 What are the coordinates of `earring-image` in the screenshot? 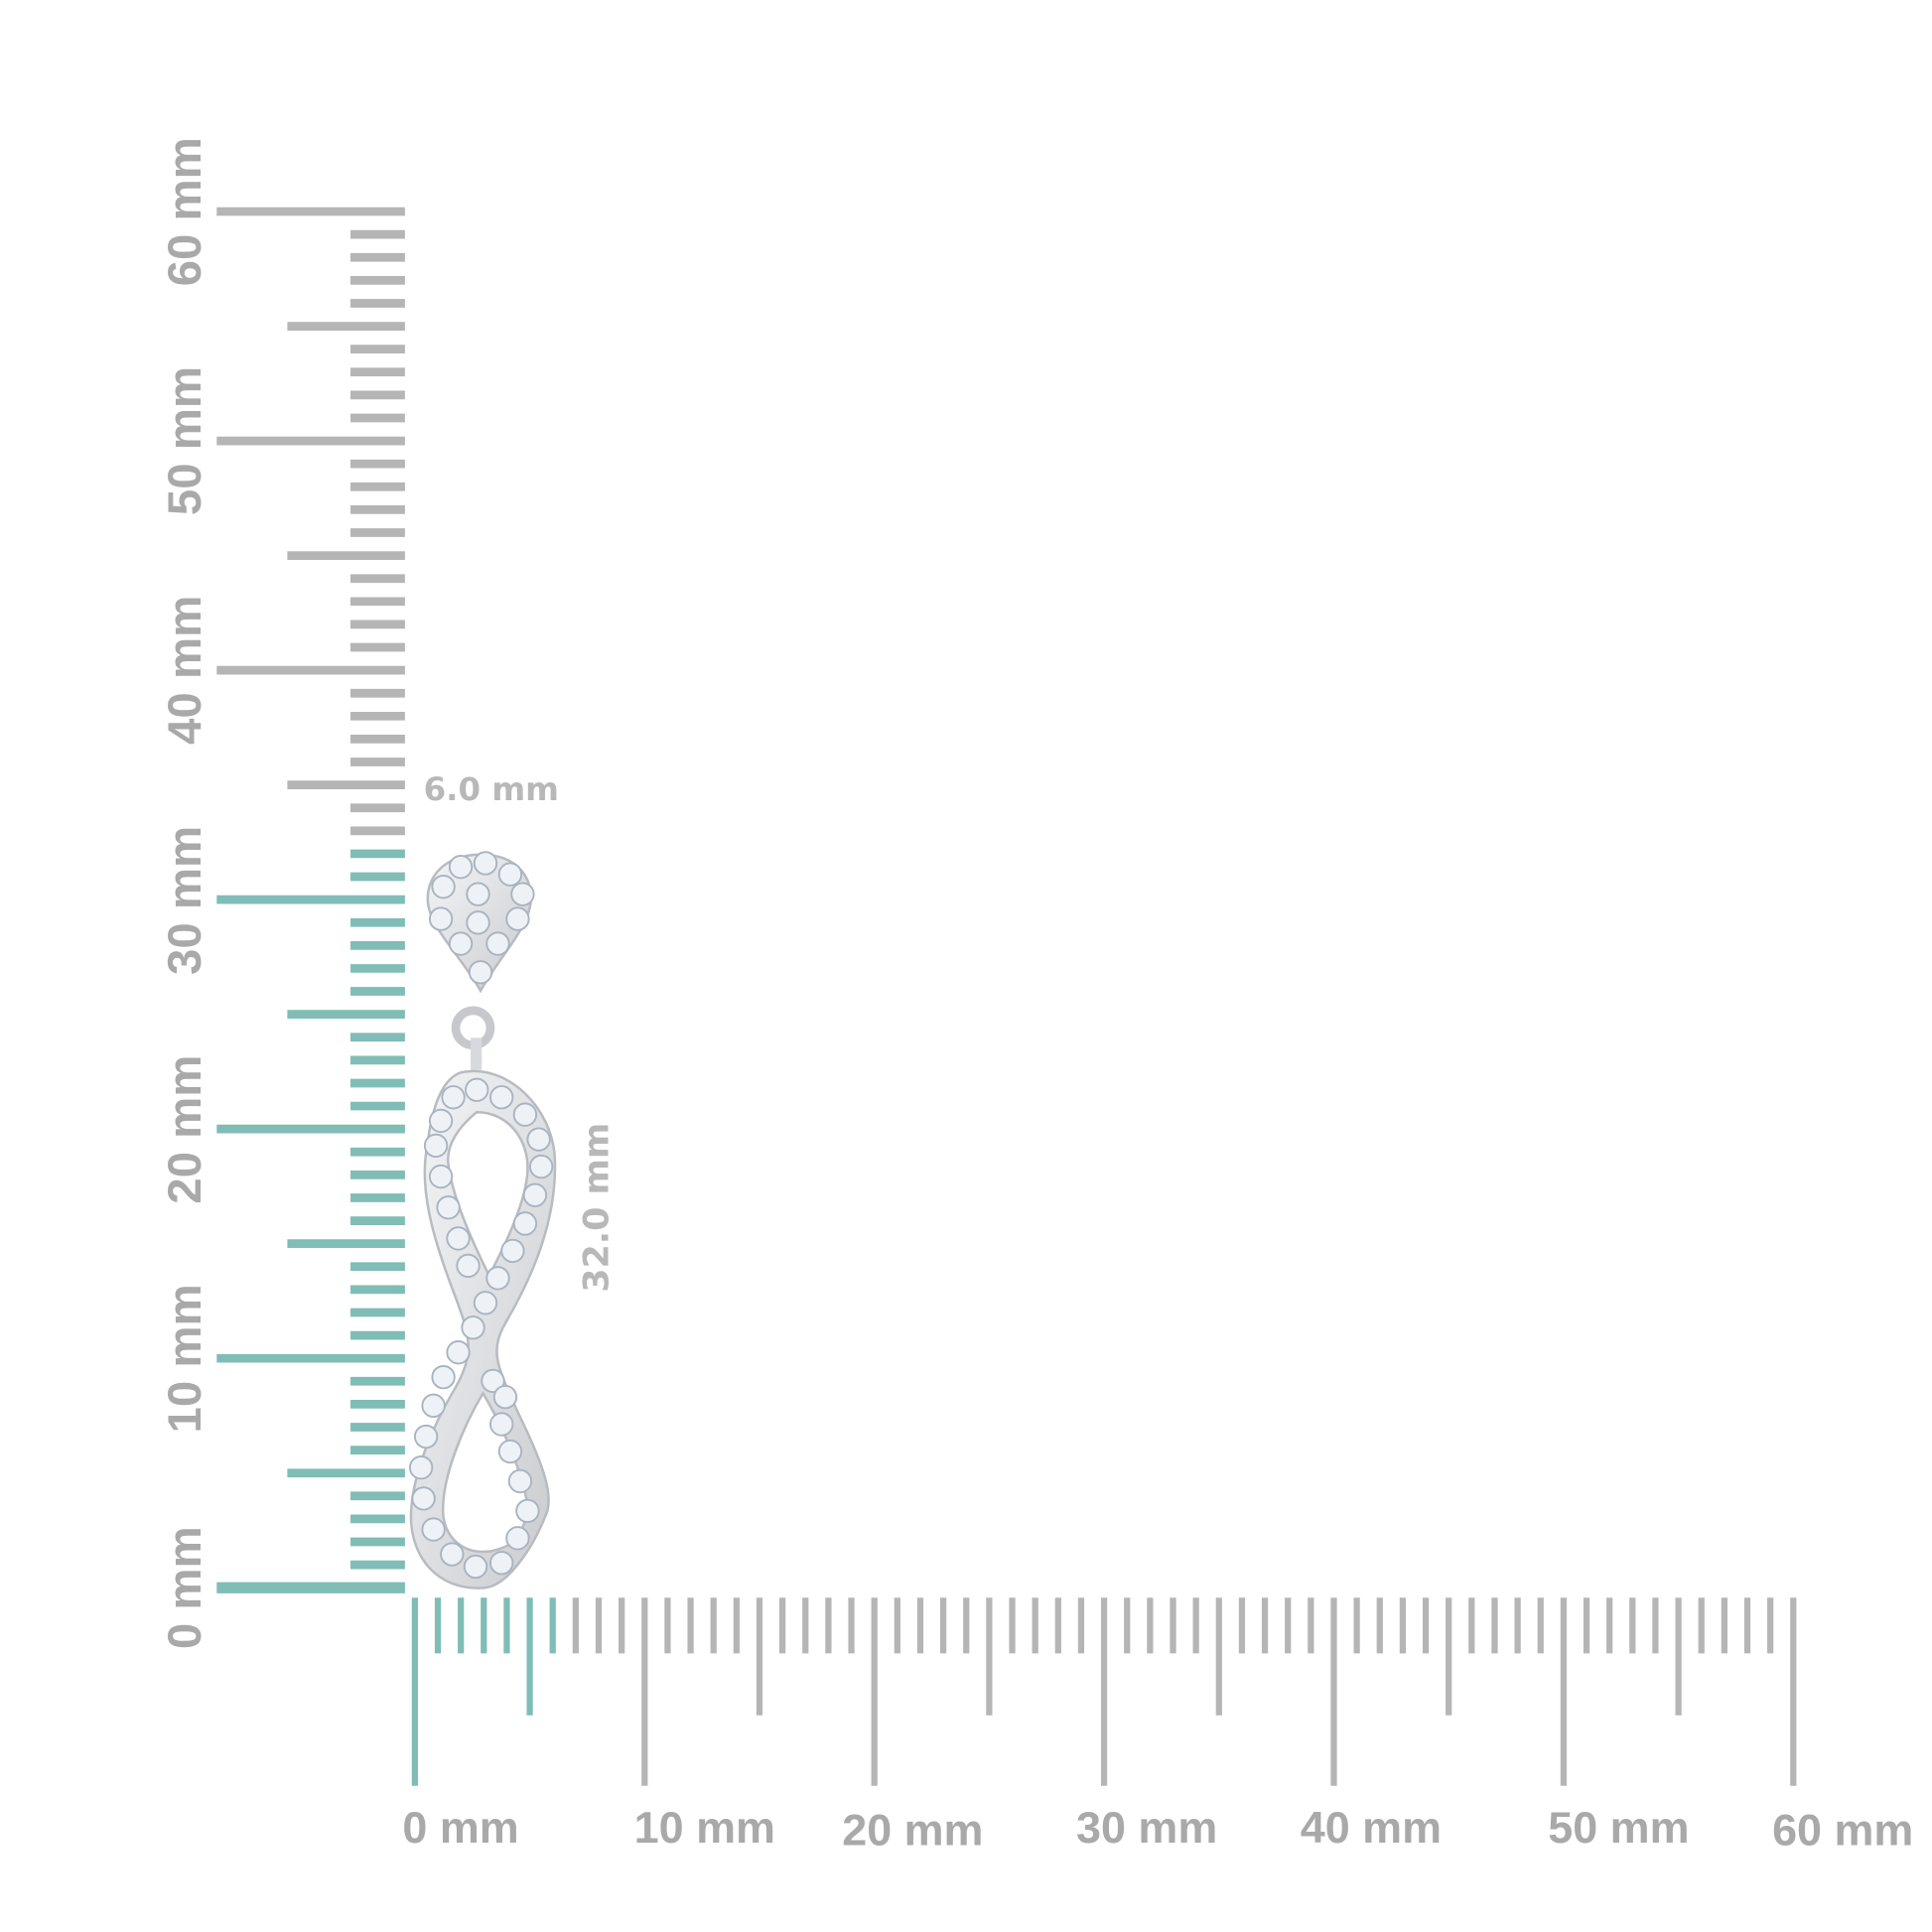 It's located at (483, 1220).